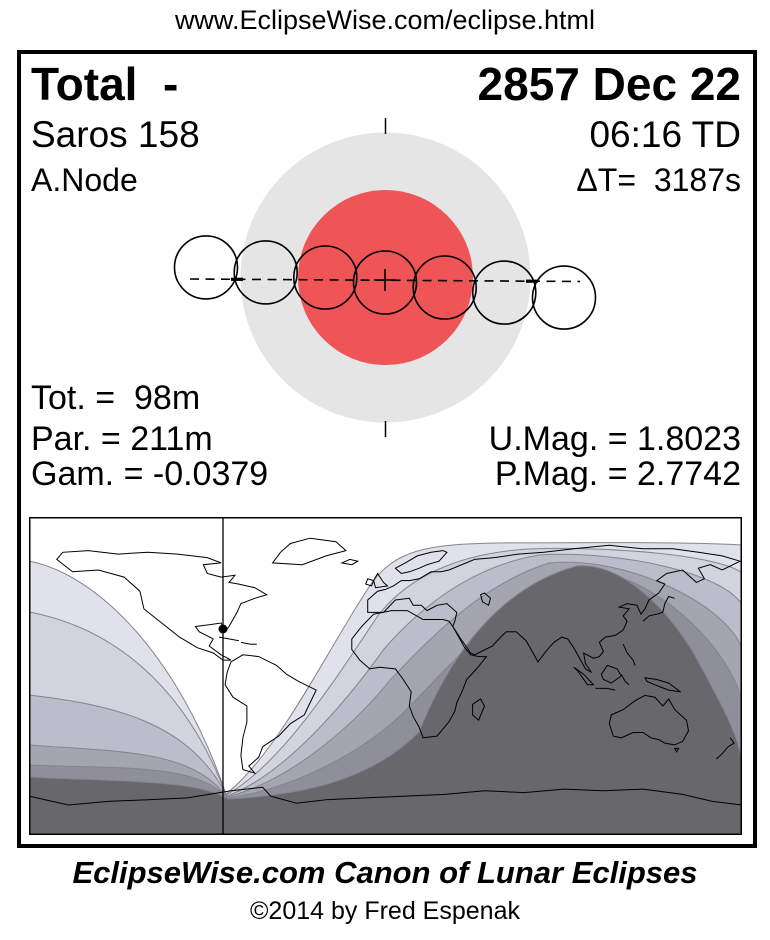 This screenshot has width=770, height=940. I want to click on coastline-new-guinea, so click(662, 685).